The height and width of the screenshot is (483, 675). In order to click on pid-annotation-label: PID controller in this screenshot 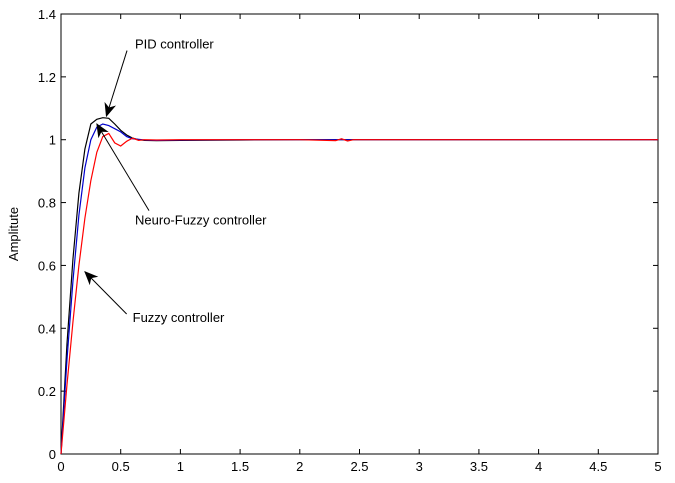, I will do `click(174, 44)`.